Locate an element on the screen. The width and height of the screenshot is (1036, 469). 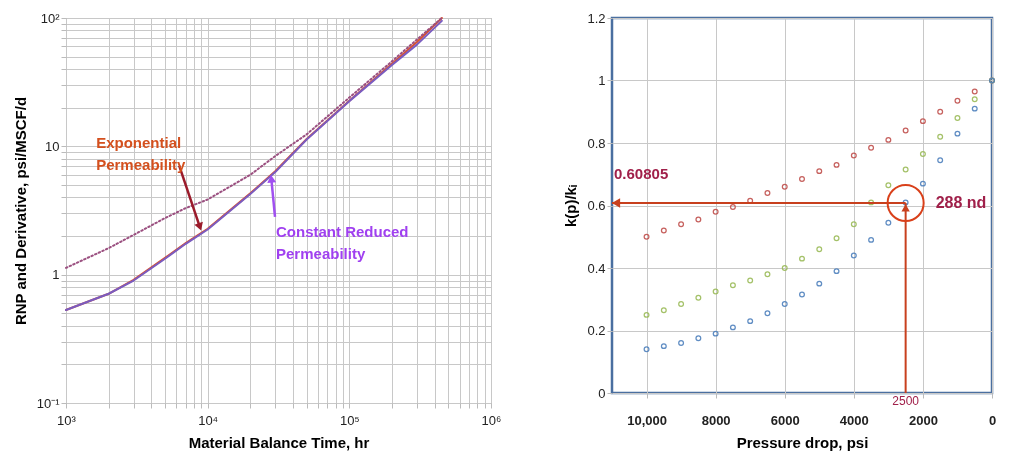
y-tick-label: 10 is located at coordinates (52, 146).